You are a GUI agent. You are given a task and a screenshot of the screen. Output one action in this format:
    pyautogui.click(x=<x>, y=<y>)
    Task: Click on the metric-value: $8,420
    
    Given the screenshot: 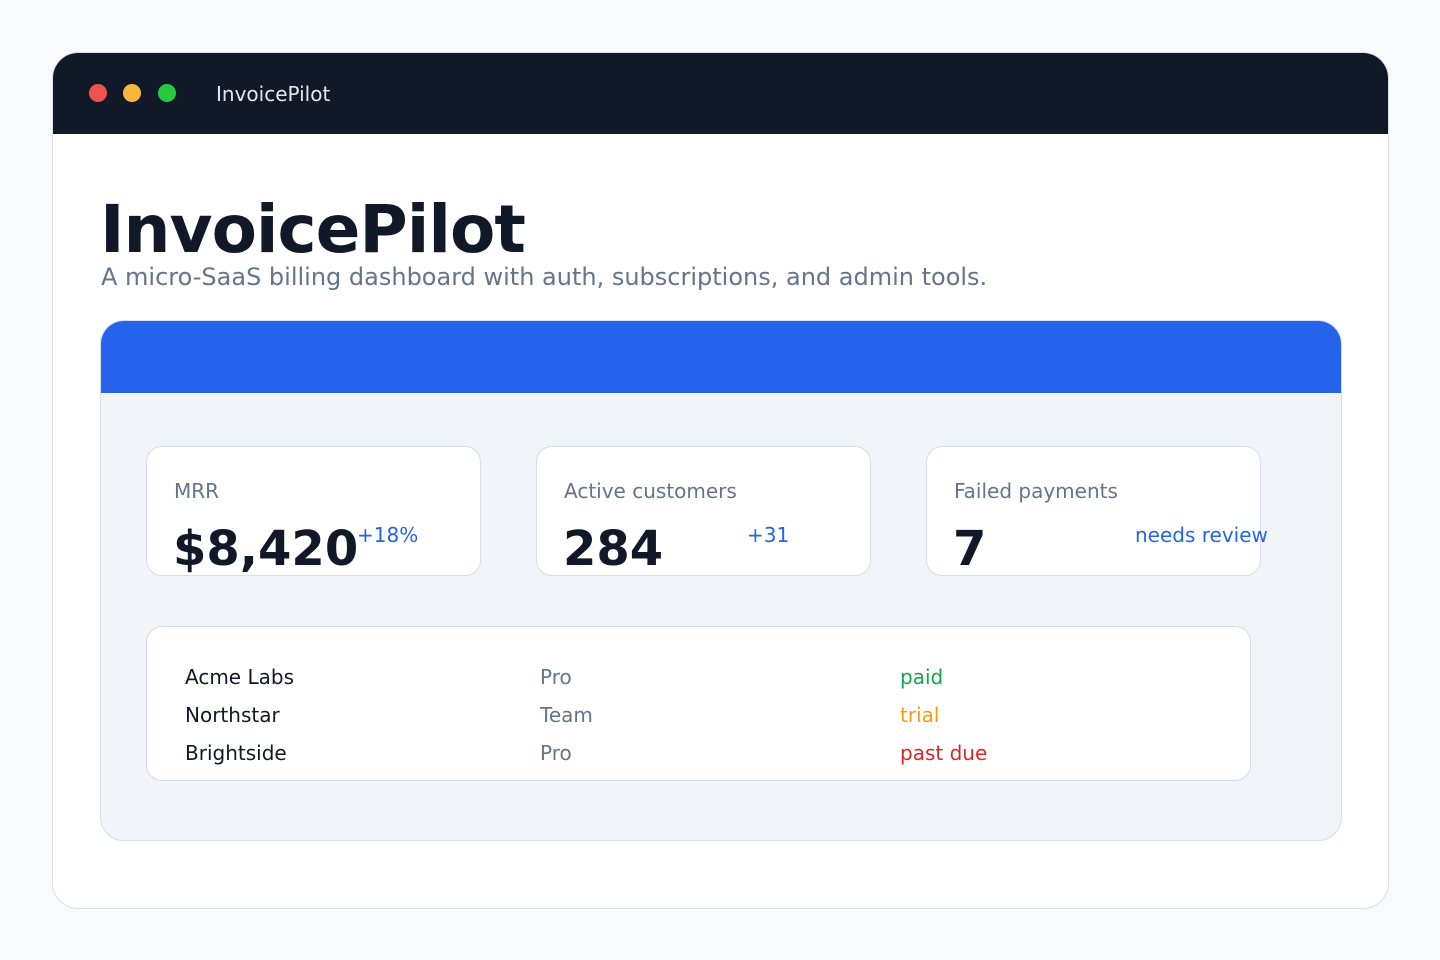 What is the action you would take?
    pyautogui.click(x=266, y=549)
    